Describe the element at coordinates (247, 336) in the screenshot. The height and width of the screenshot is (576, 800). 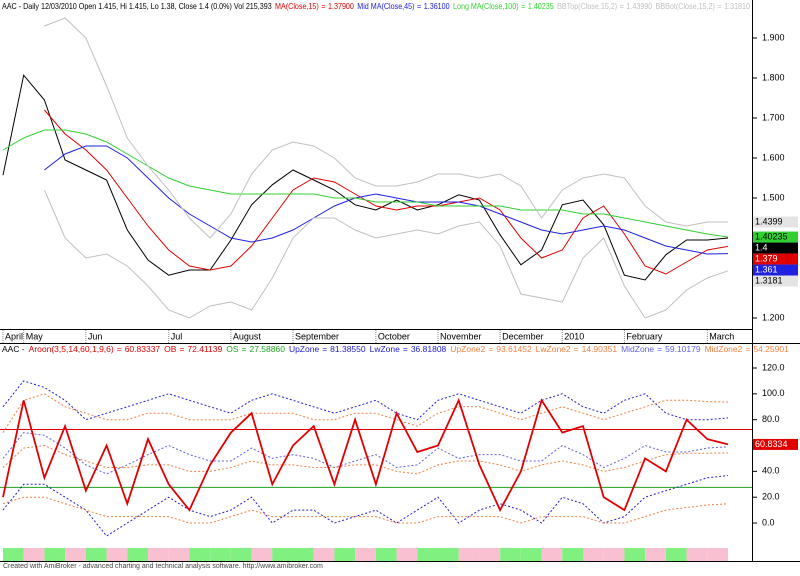
I see `x-tick-label: August` at that location.